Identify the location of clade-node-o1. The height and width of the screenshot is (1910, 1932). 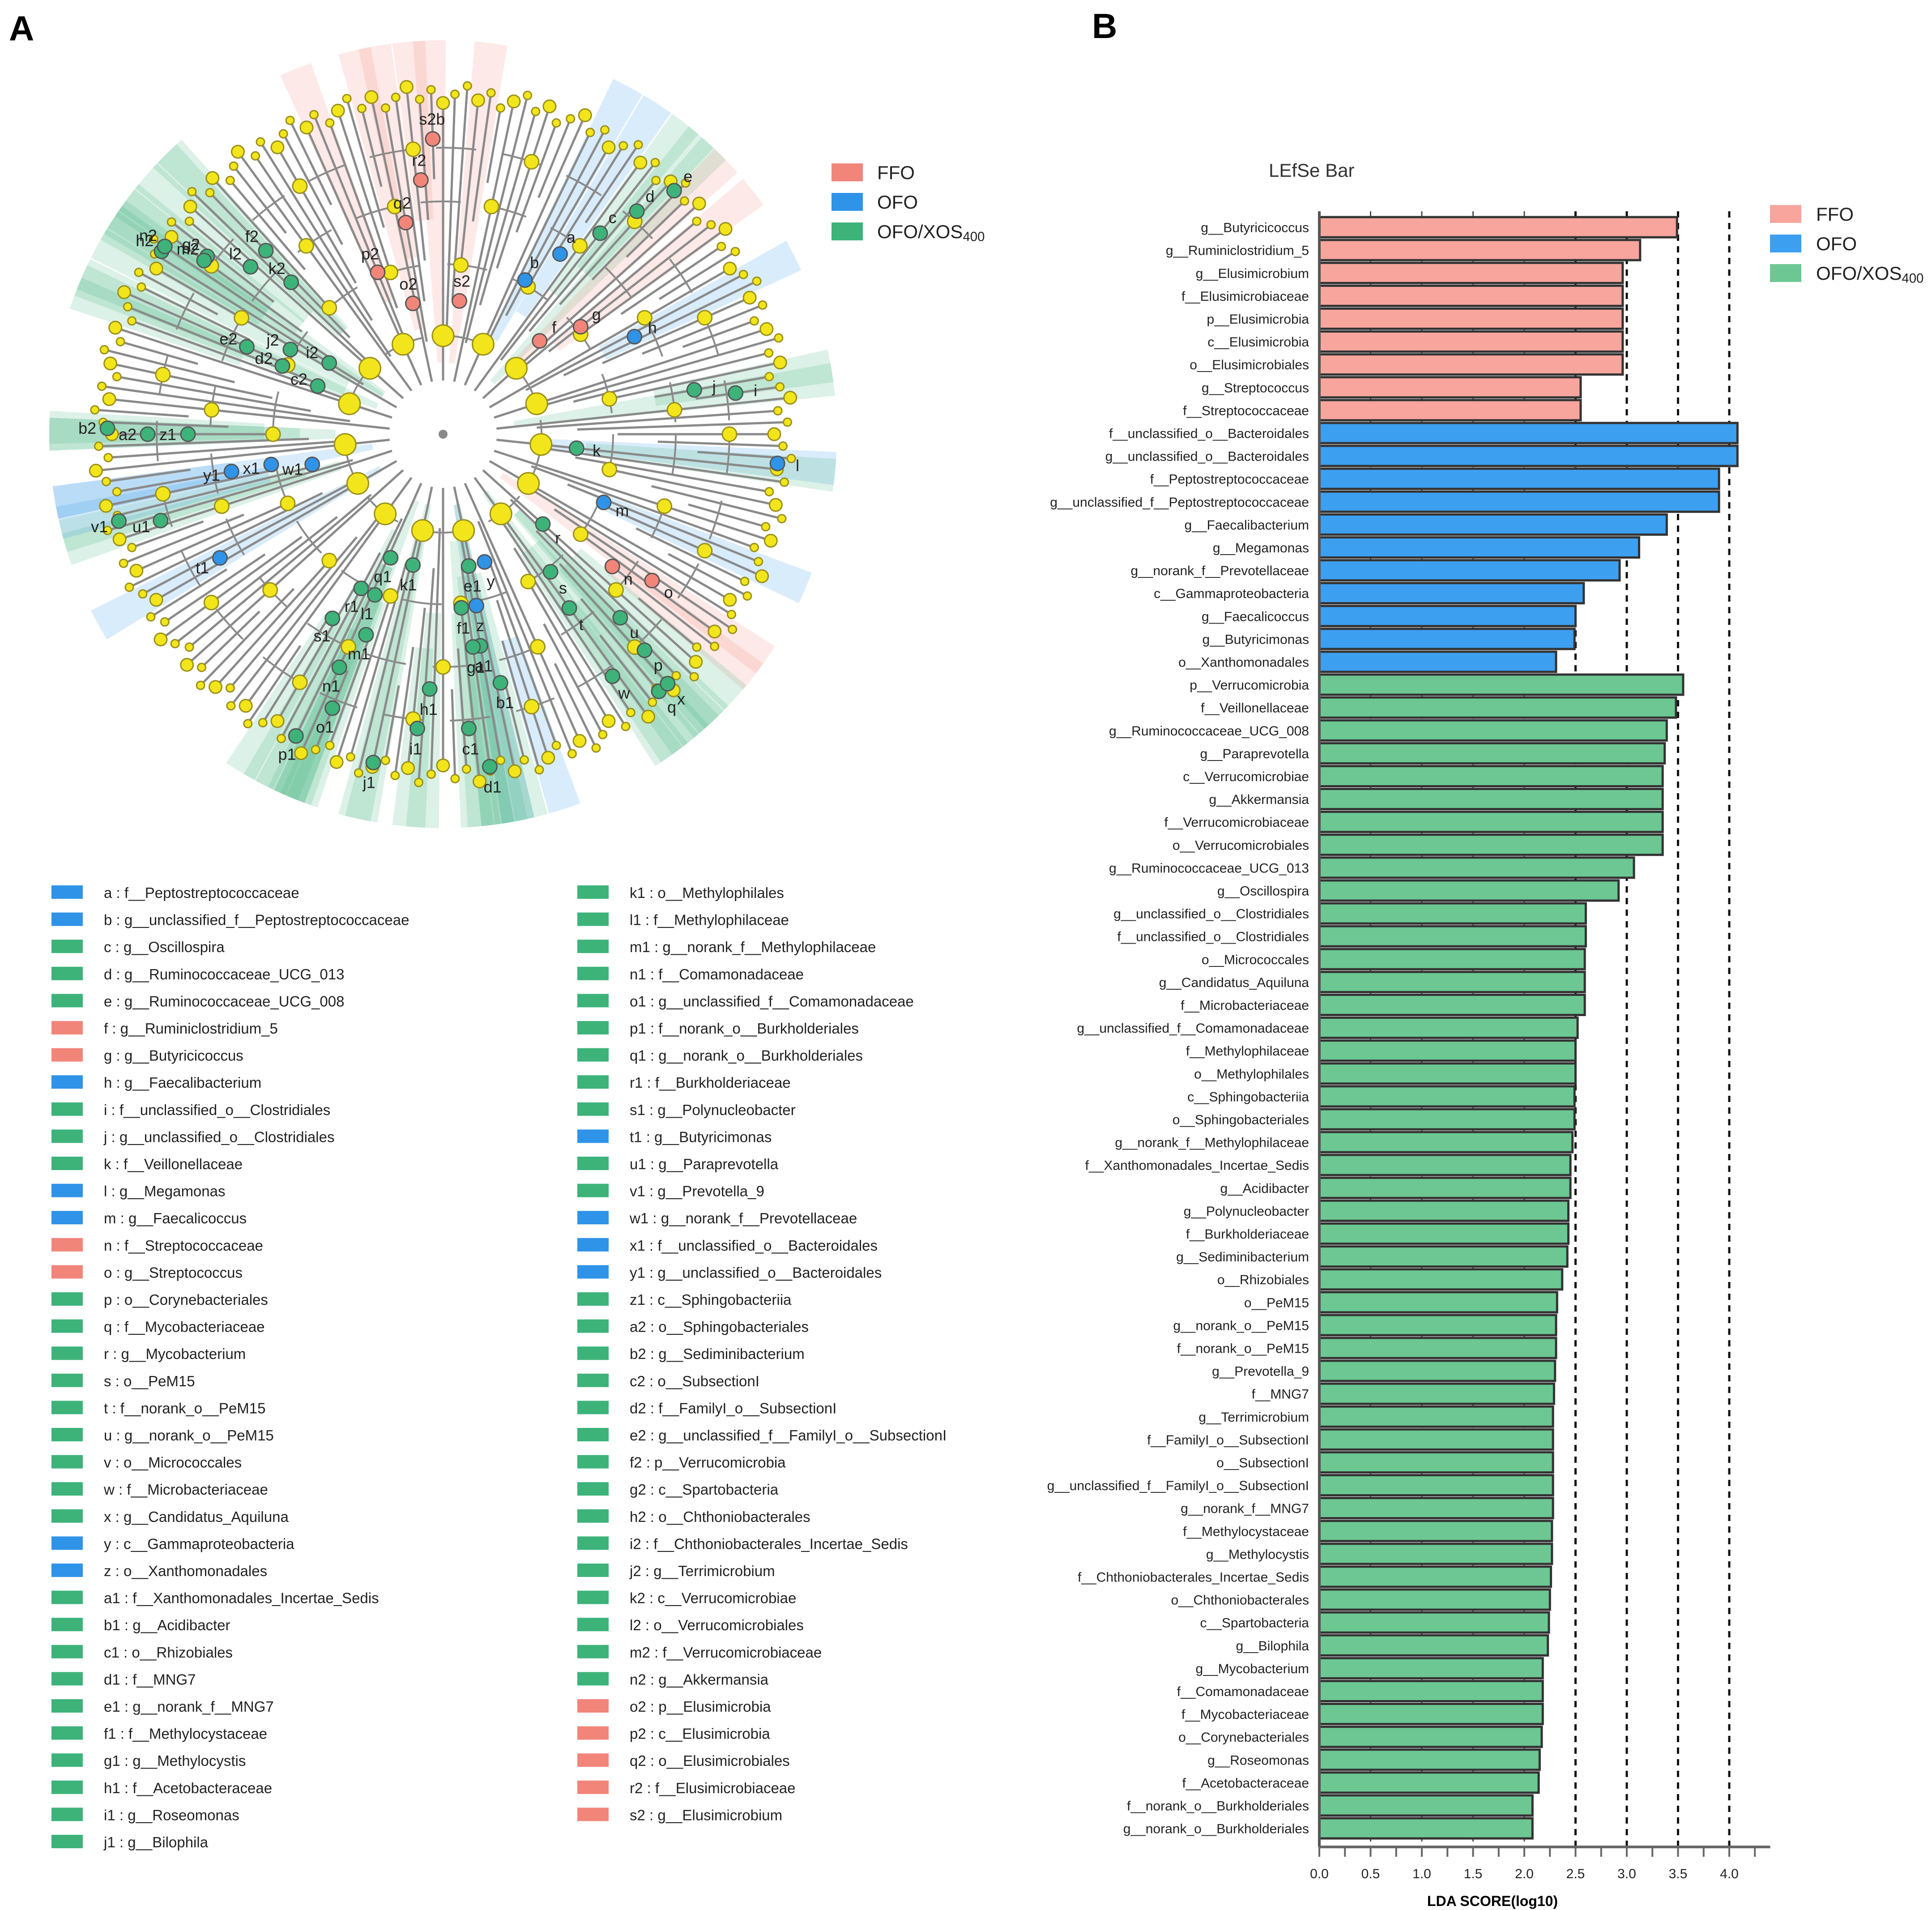
(332, 708).